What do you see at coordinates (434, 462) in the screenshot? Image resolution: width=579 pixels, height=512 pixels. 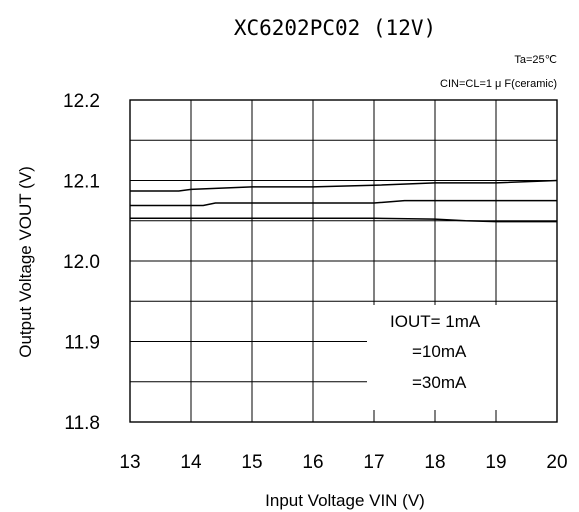 I see `x-tick-label: 18` at bounding box center [434, 462].